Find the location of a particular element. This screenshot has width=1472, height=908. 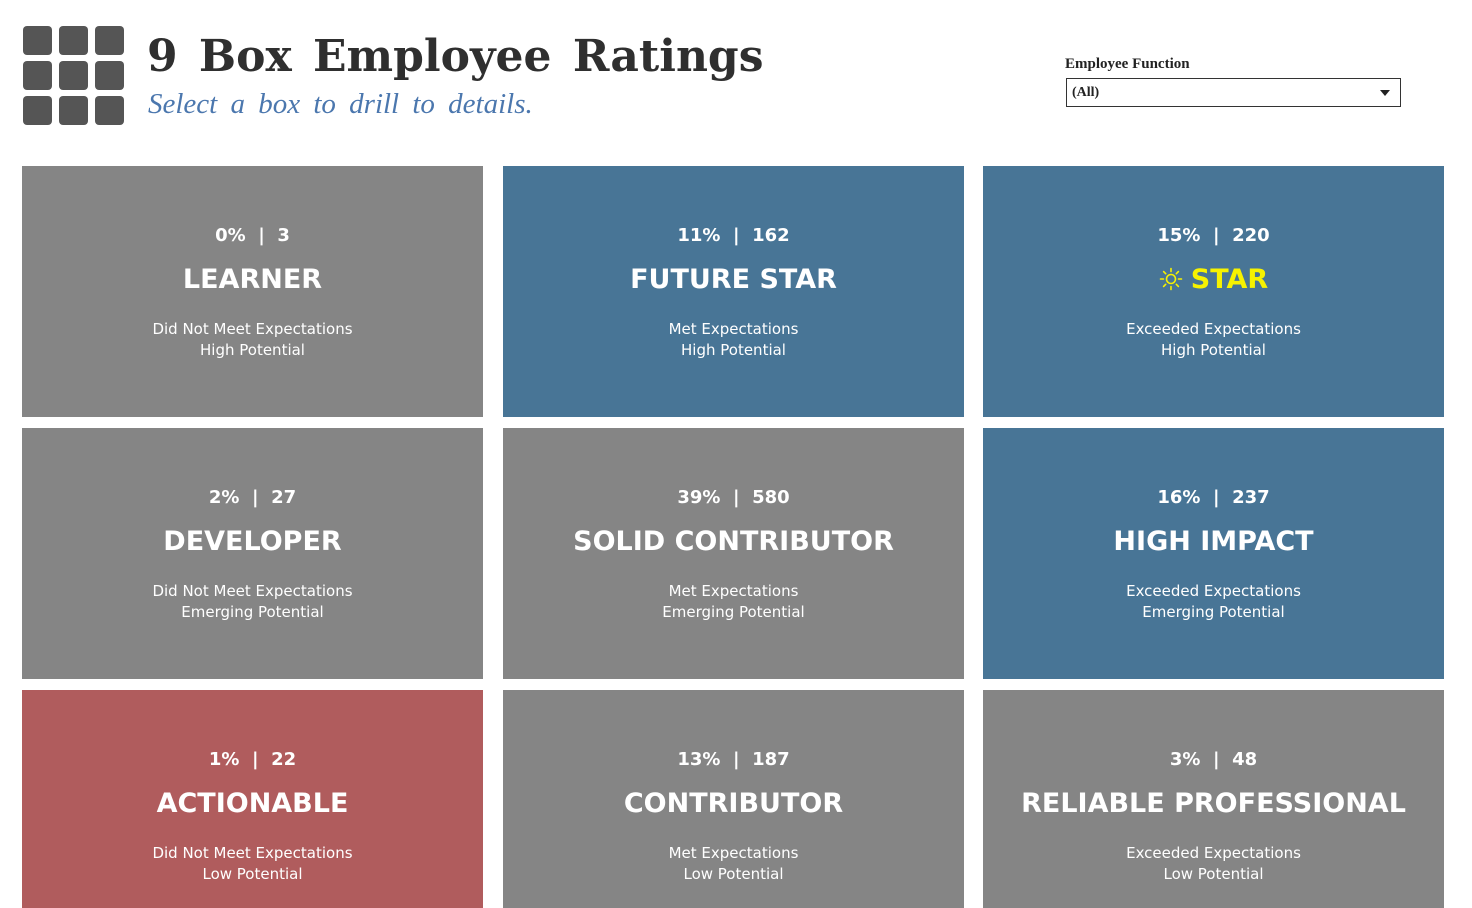

box-stats: 16% | 237 is located at coordinates (1213, 497).